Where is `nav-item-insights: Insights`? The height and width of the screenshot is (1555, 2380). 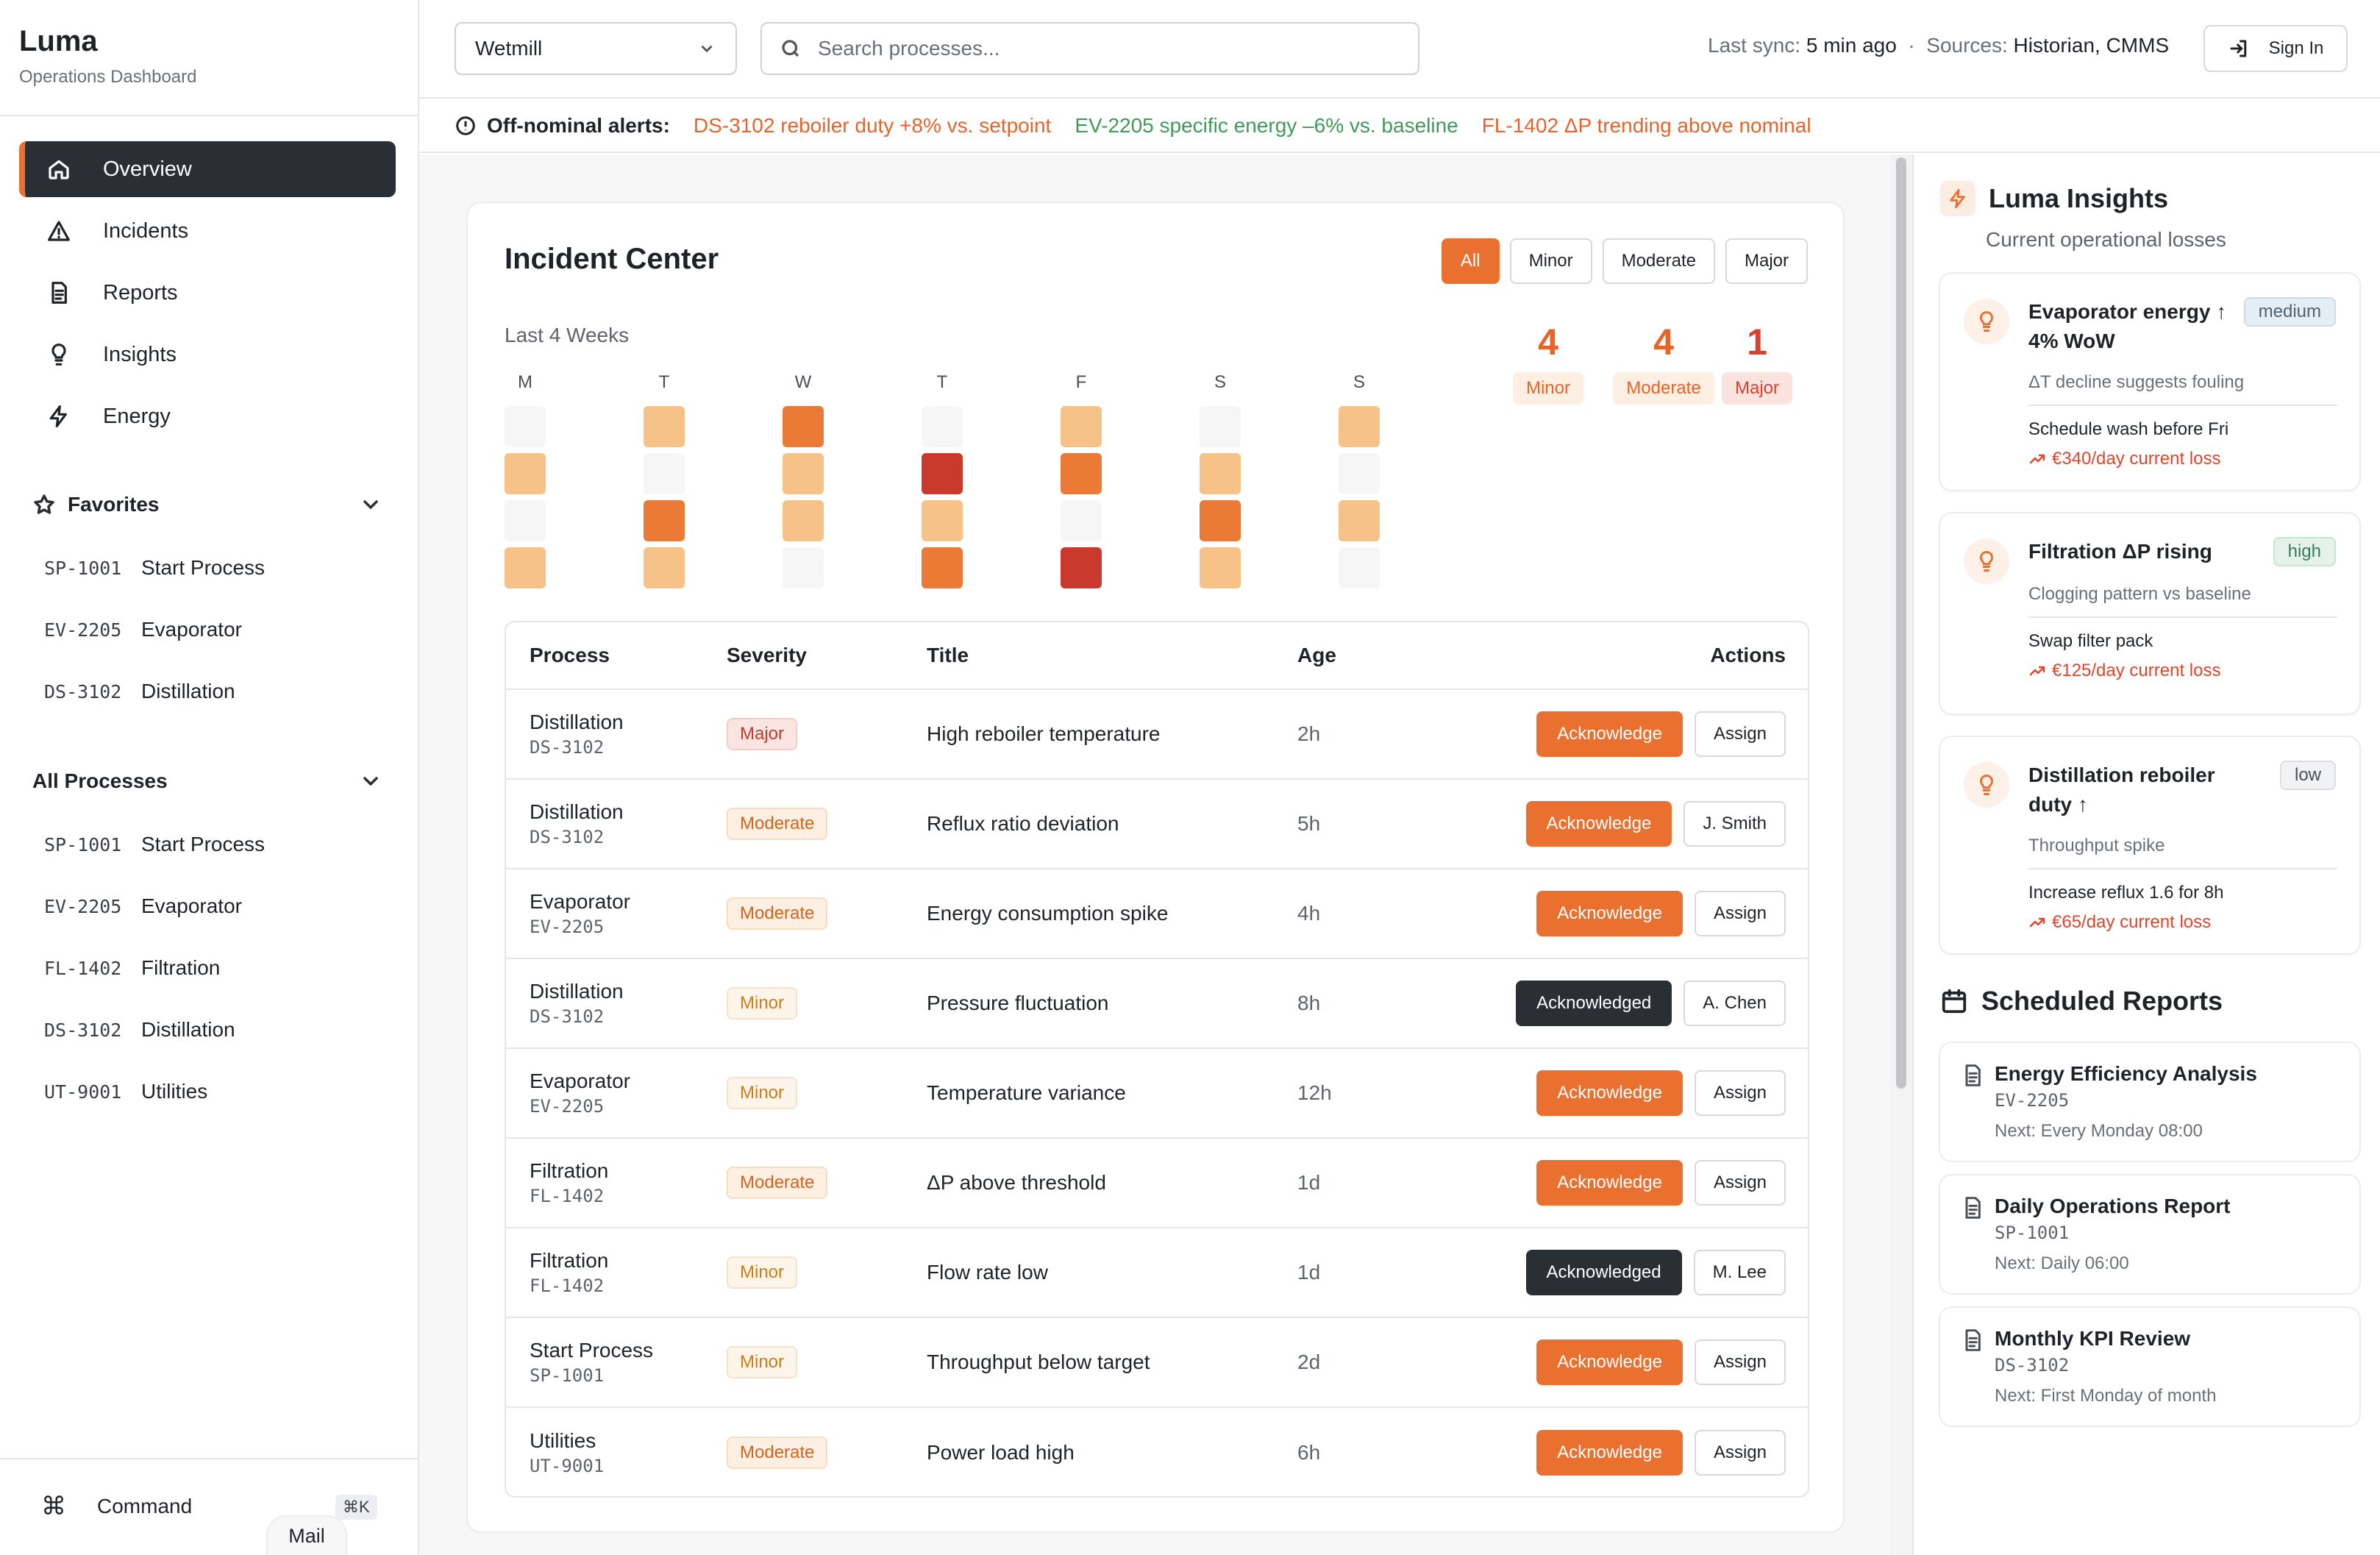 nav-item-insights: Insights is located at coordinates (207, 354).